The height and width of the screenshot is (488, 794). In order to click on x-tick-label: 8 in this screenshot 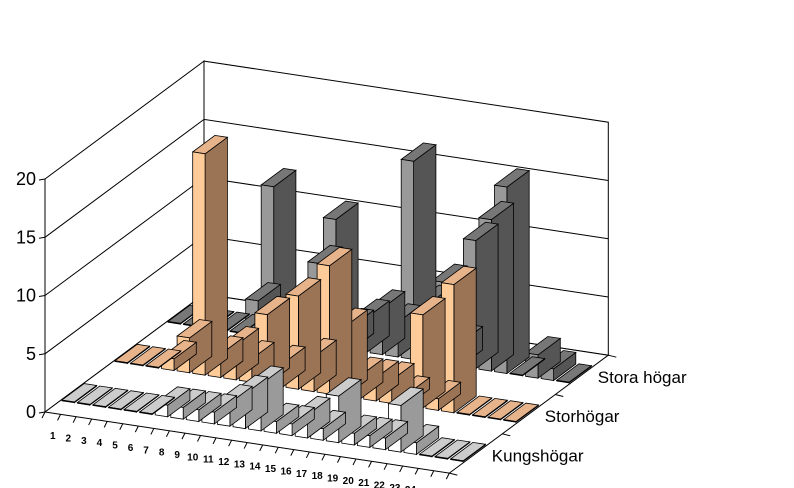, I will do `click(162, 453)`.